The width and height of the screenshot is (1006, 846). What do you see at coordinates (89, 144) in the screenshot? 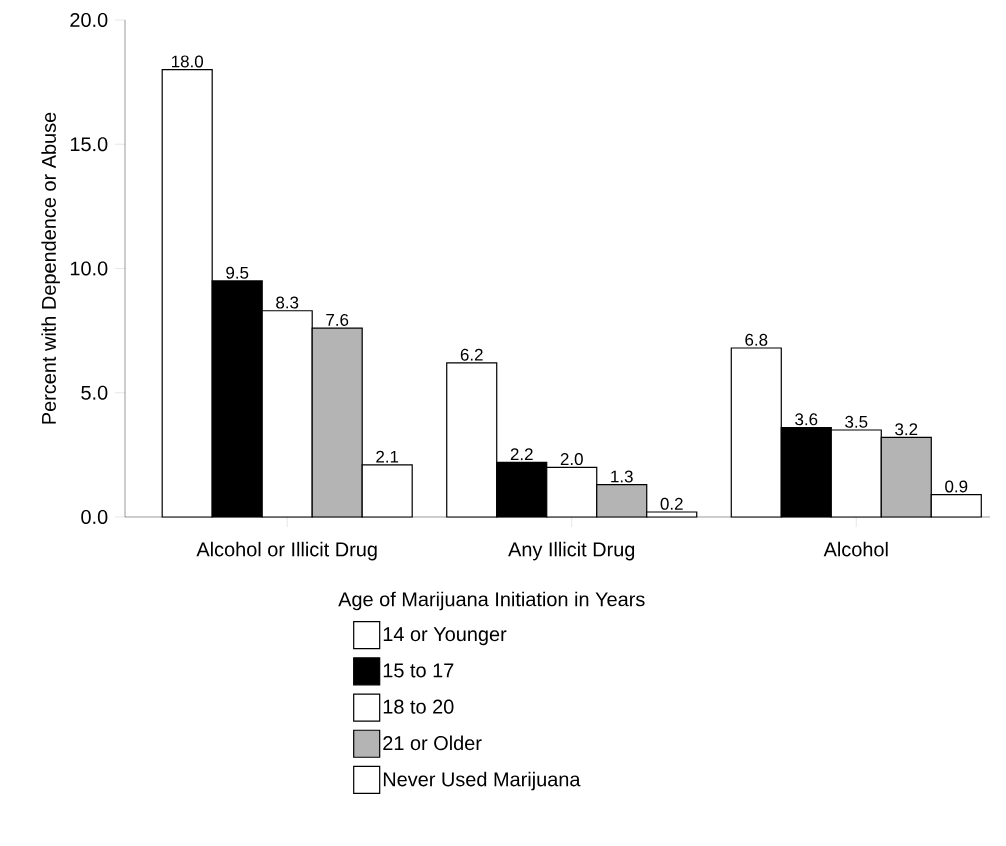
I see `y-tick-label: 15.0` at bounding box center [89, 144].